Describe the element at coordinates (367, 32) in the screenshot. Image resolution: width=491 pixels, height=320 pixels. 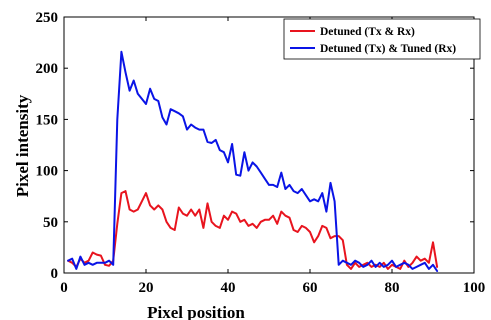
I see `legend-label-detuned-tx-rx: Detuned (Tx & Rx)` at that location.